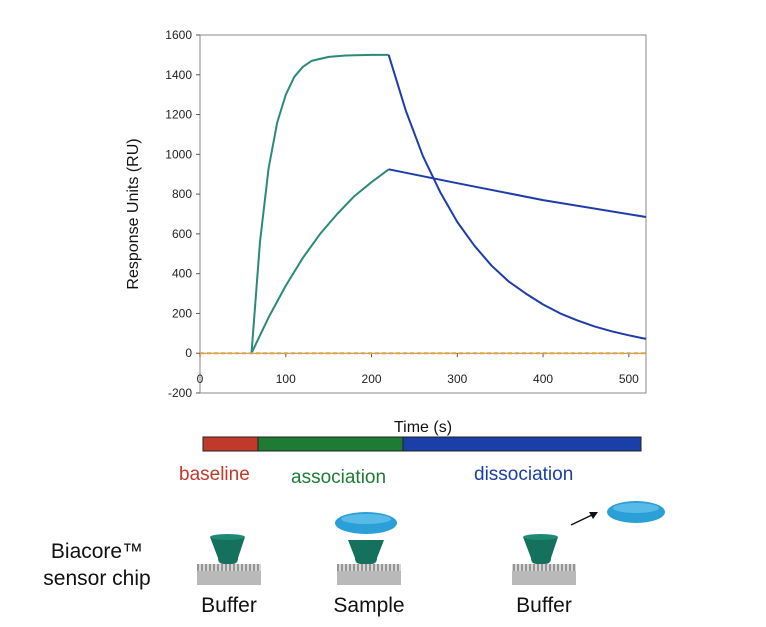  What do you see at coordinates (369, 605) in the screenshot?
I see `stage-label-sample: Sample` at bounding box center [369, 605].